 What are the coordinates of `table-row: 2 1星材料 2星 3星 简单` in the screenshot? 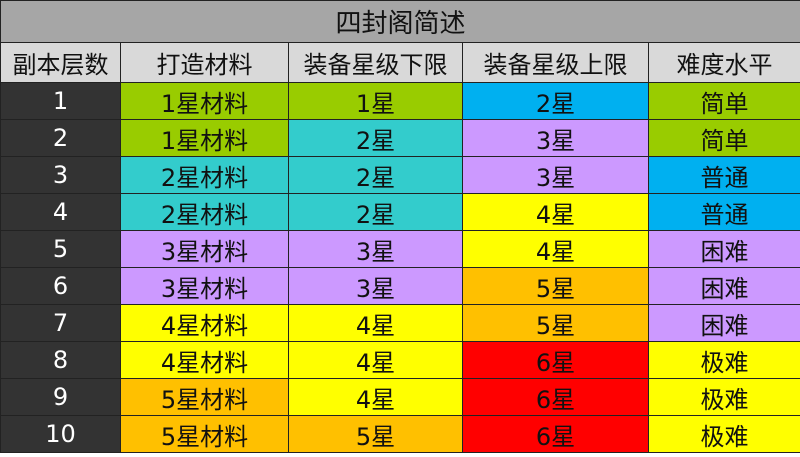 It's located at (400, 138).